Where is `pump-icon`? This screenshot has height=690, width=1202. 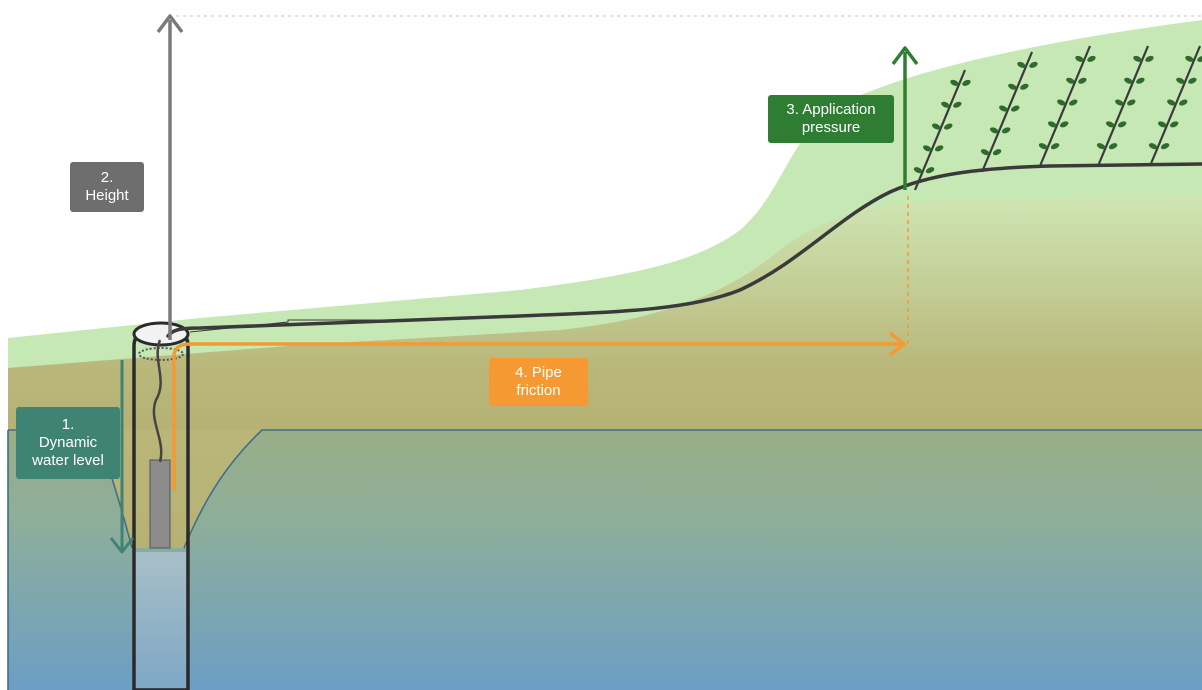
pump-icon is located at coordinates (160, 504).